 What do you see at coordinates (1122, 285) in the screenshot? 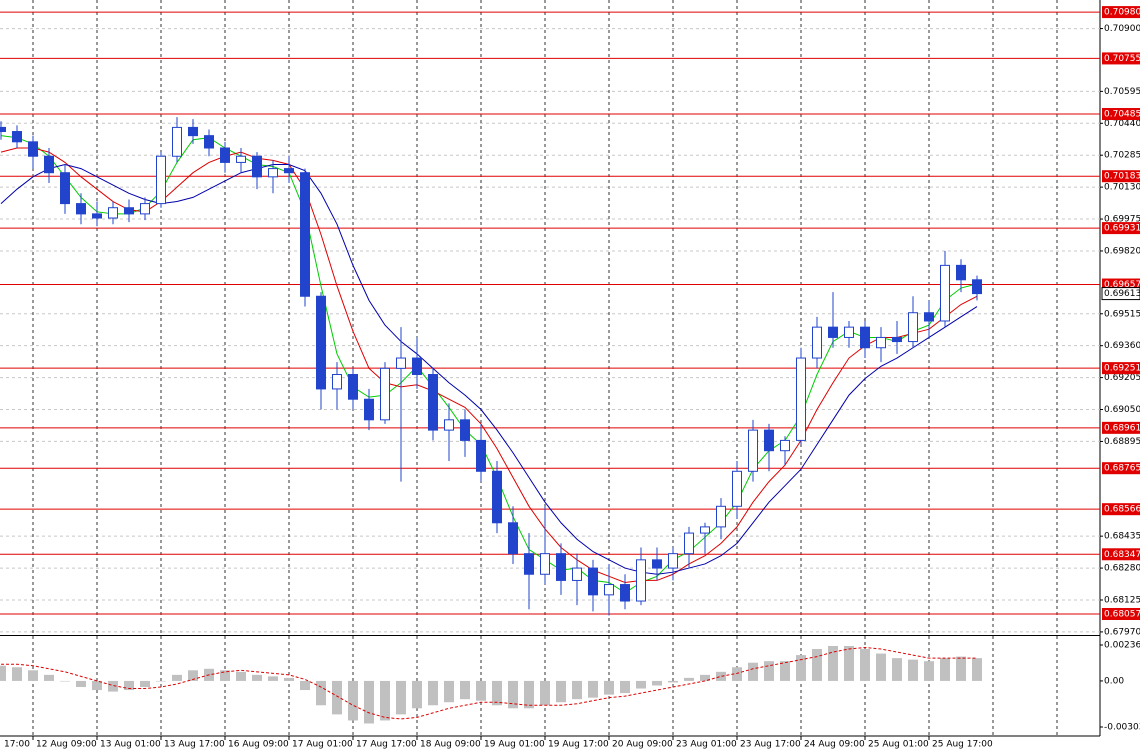
I see `level-label: 0.69657` at bounding box center [1122, 285].